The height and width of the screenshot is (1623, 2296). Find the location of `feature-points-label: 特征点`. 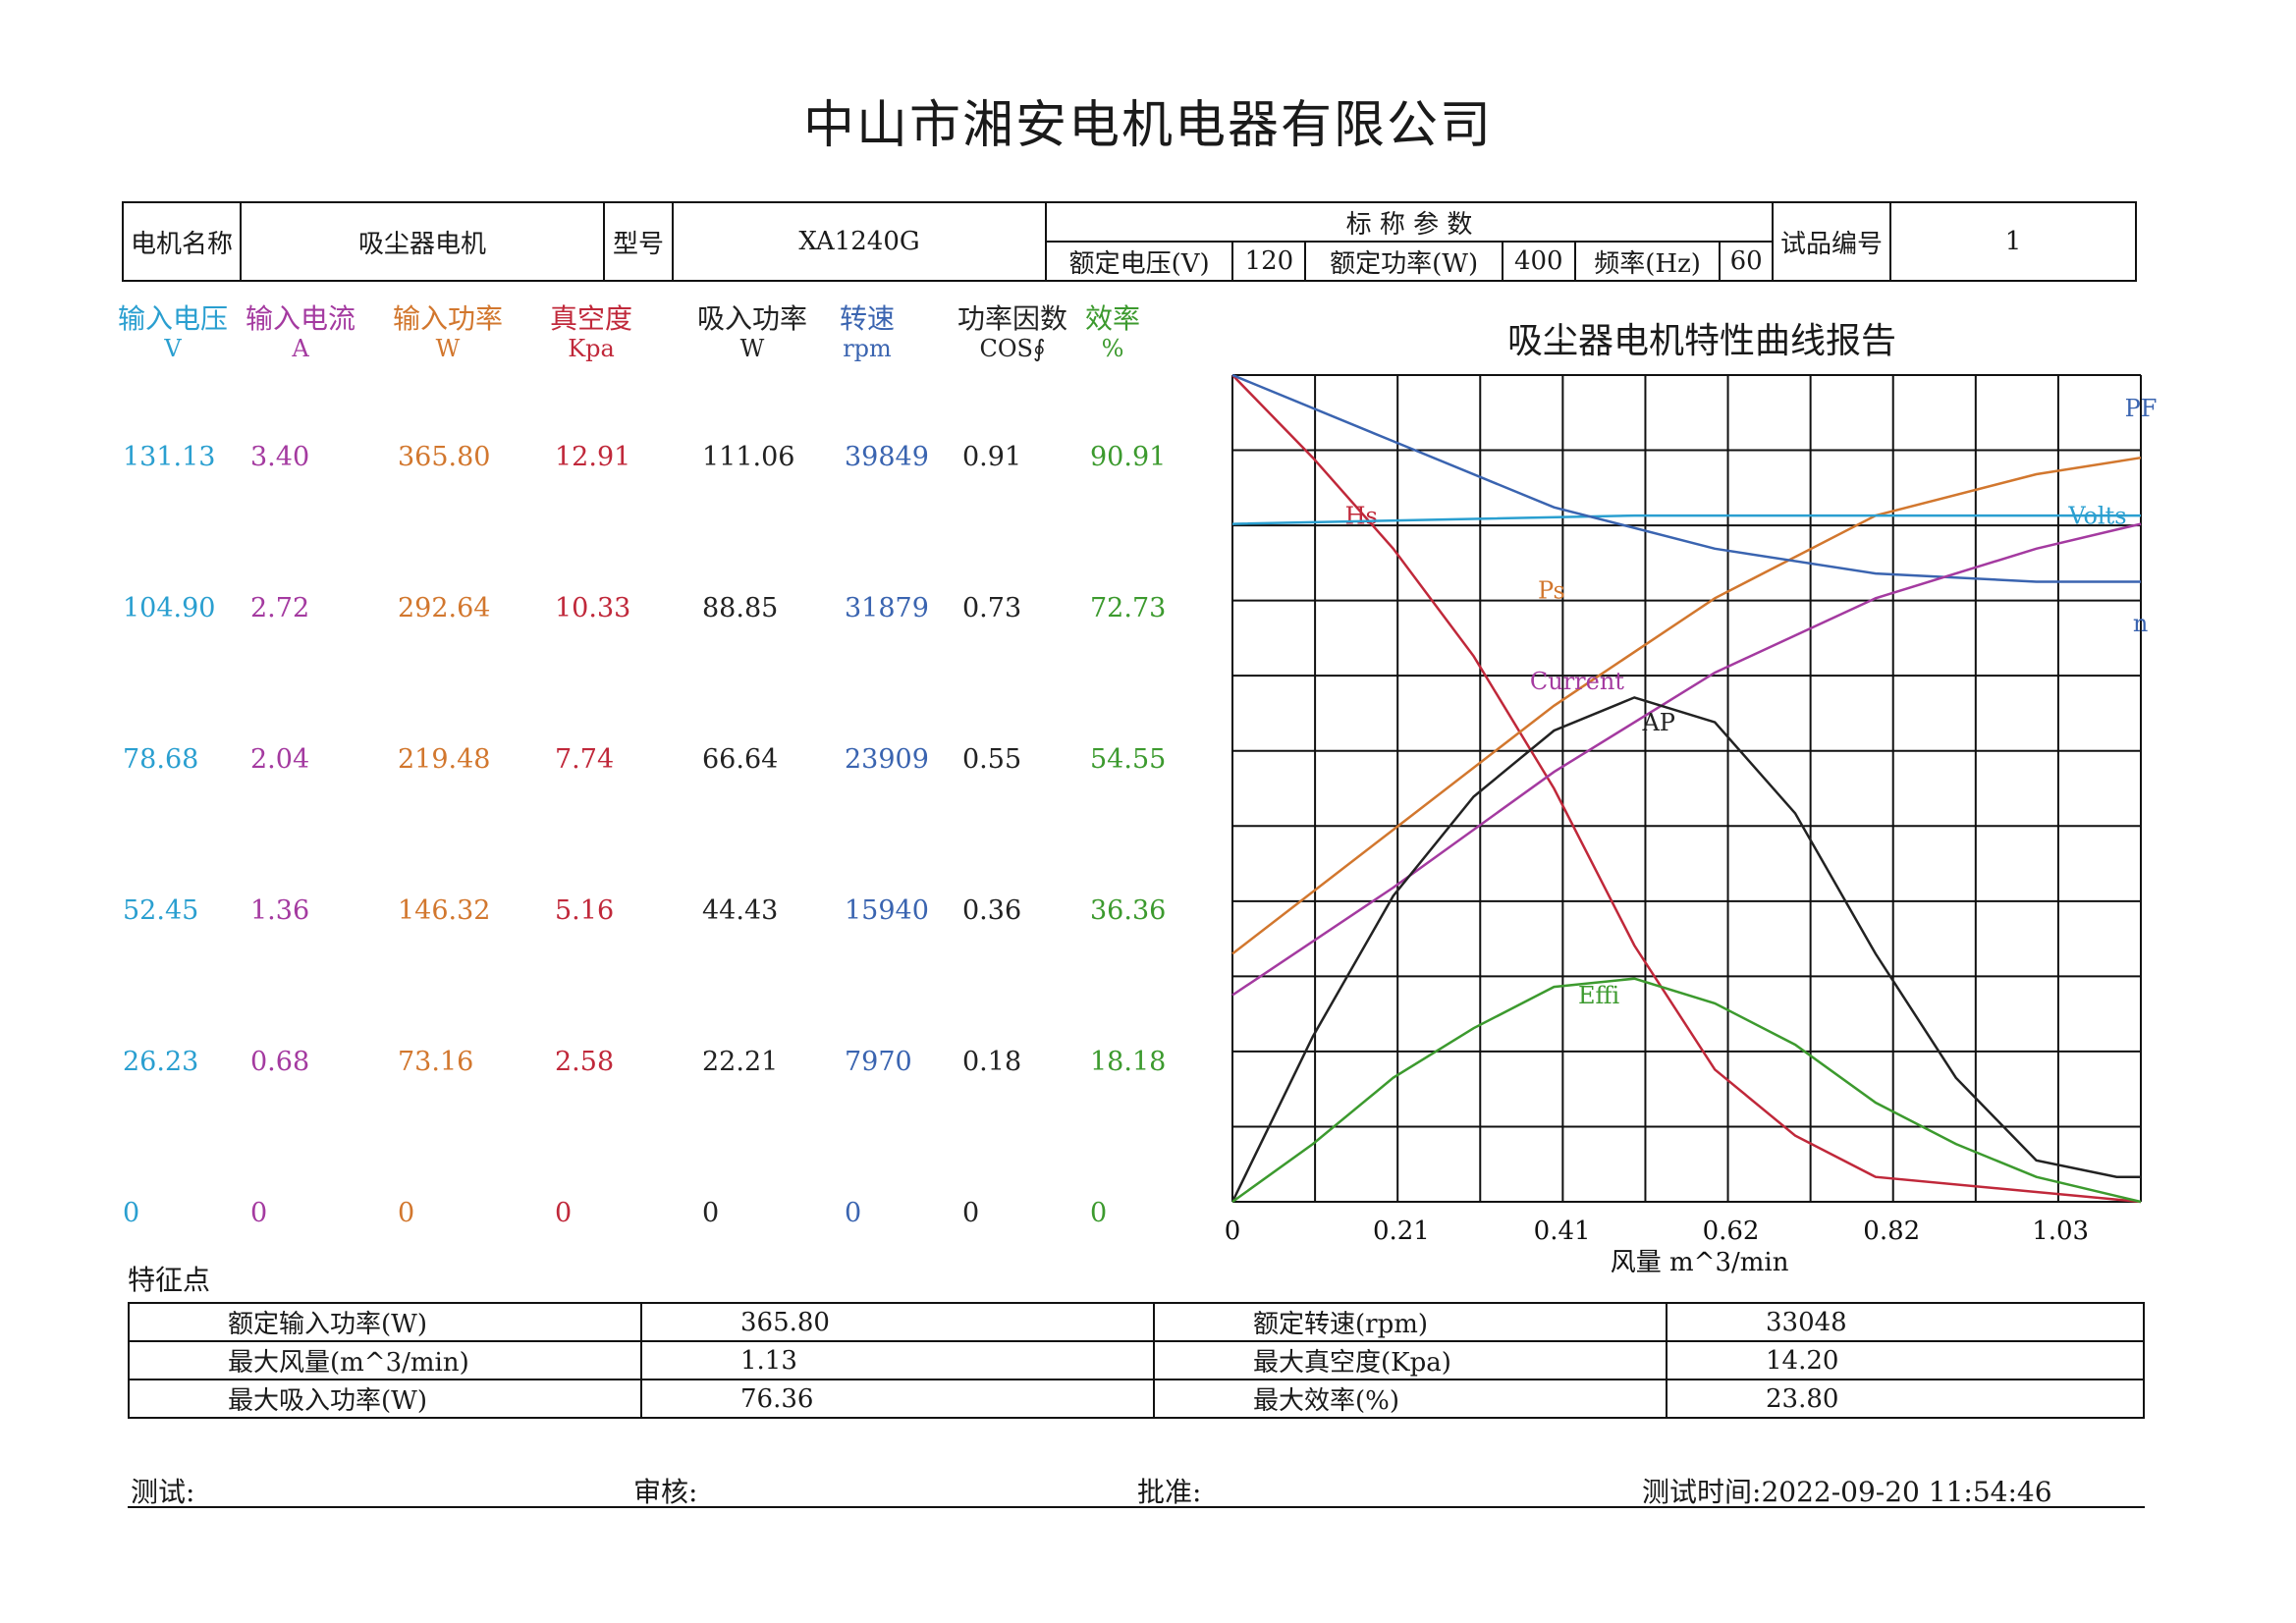

feature-points-label: 特征点 is located at coordinates (169, 1280).